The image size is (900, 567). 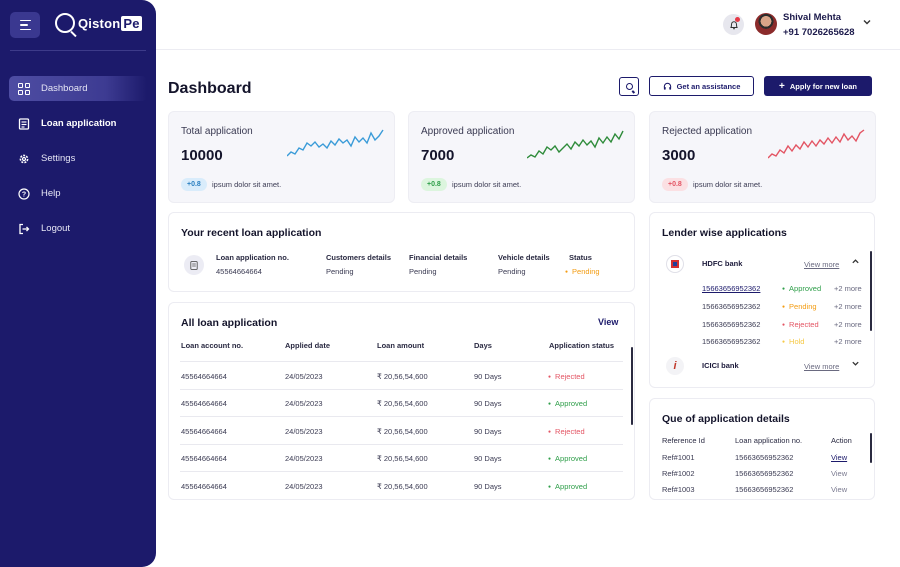 What do you see at coordinates (632, 386) in the screenshot?
I see `table-scrollbar` at bounding box center [632, 386].